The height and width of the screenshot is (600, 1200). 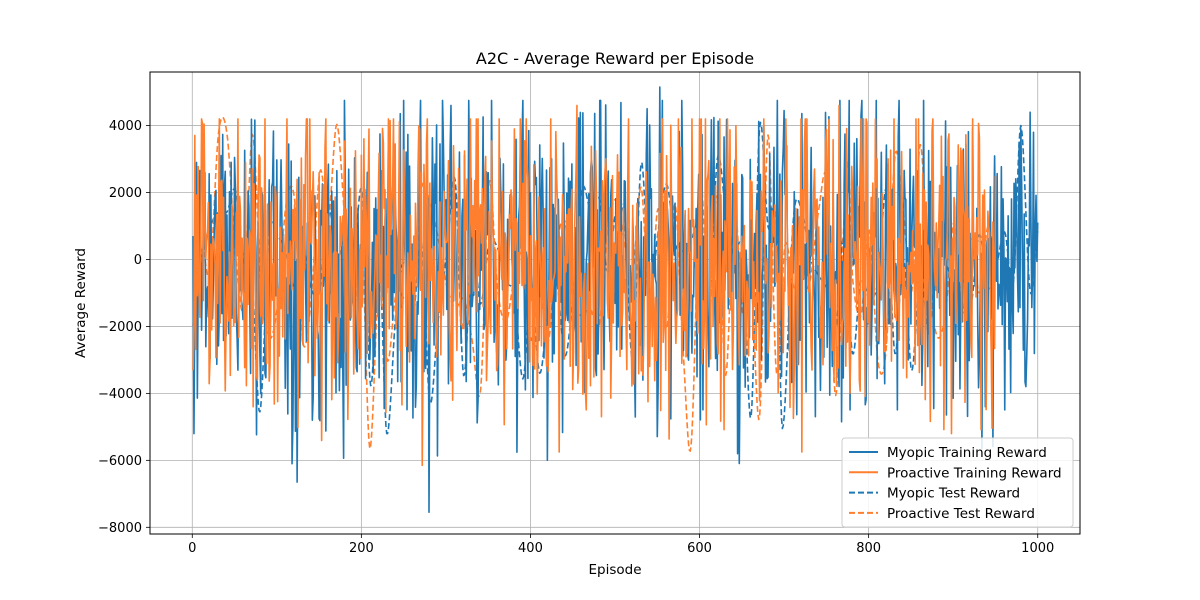 I want to click on y-tick-label: 0, so click(x=138, y=260).